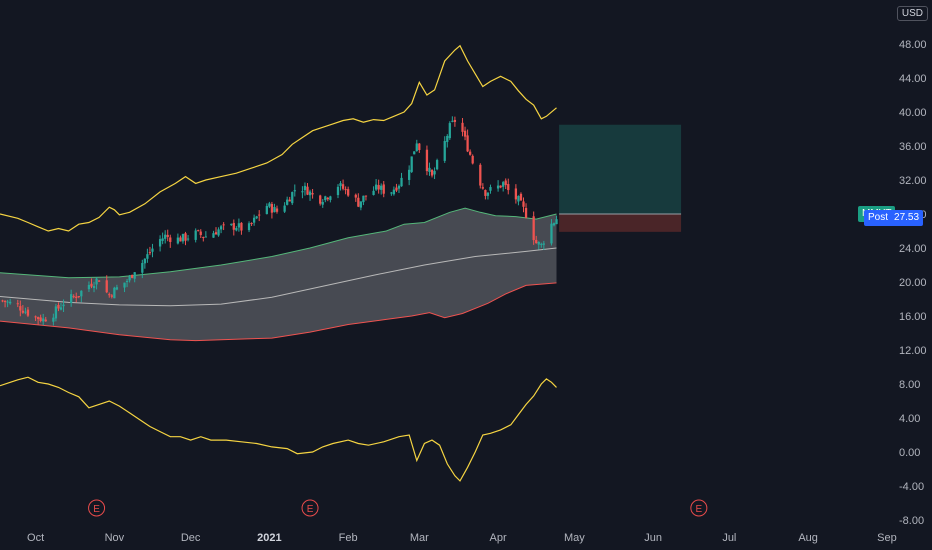 Image resolution: width=932 pixels, height=550 pixels. What do you see at coordinates (348, 538) in the screenshot?
I see `x-tick-label: Feb` at bounding box center [348, 538].